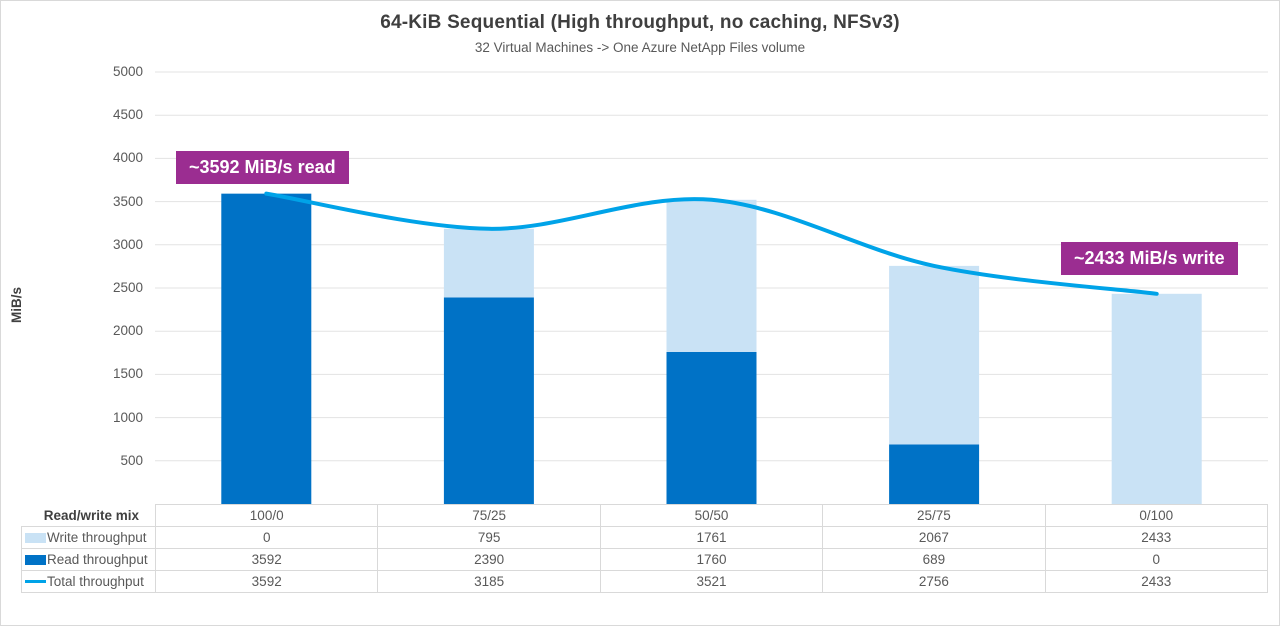  What do you see at coordinates (127, 201) in the screenshot?
I see `y-axis-tick-label: 3500` at bounding box center [127, 201].